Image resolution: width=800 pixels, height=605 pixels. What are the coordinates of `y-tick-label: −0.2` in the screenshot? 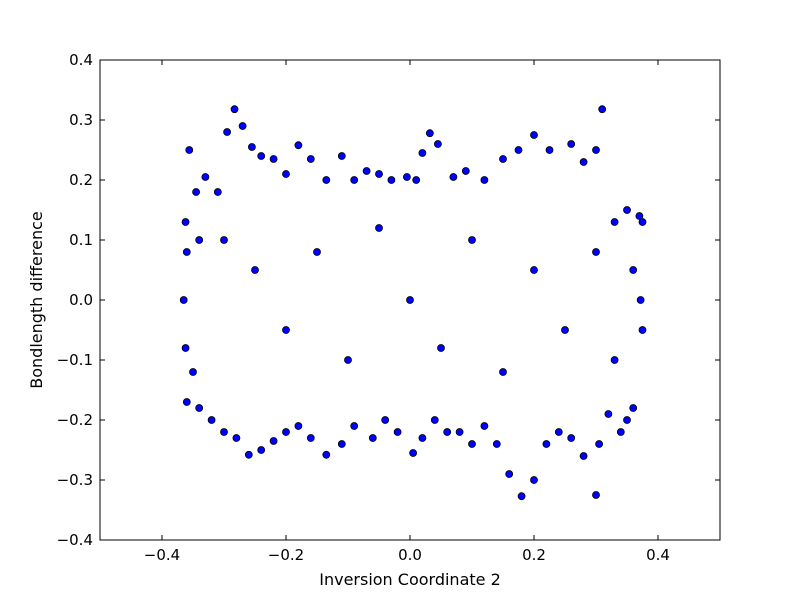 It's located at (75, 420).